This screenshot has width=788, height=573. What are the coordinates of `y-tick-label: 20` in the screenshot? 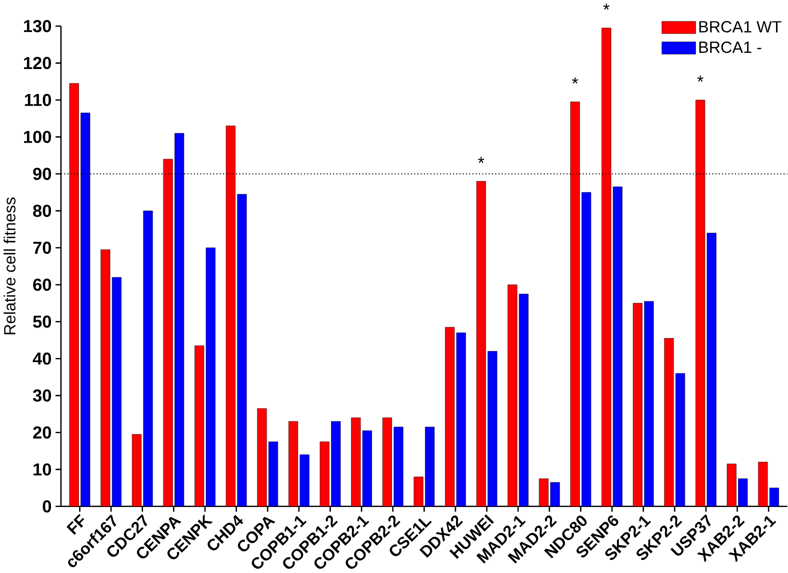 It's located at (42, 432).